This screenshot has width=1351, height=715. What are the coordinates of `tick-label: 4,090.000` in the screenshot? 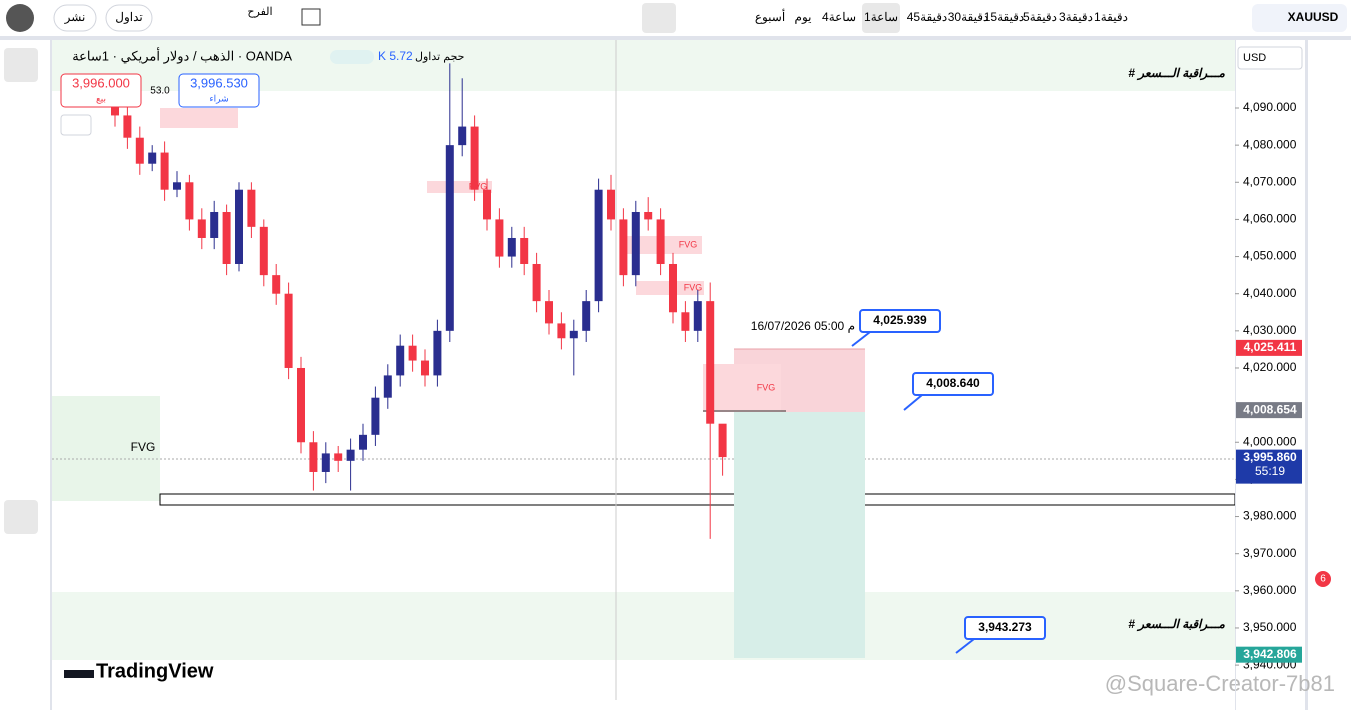 It's located at (1270, 107).